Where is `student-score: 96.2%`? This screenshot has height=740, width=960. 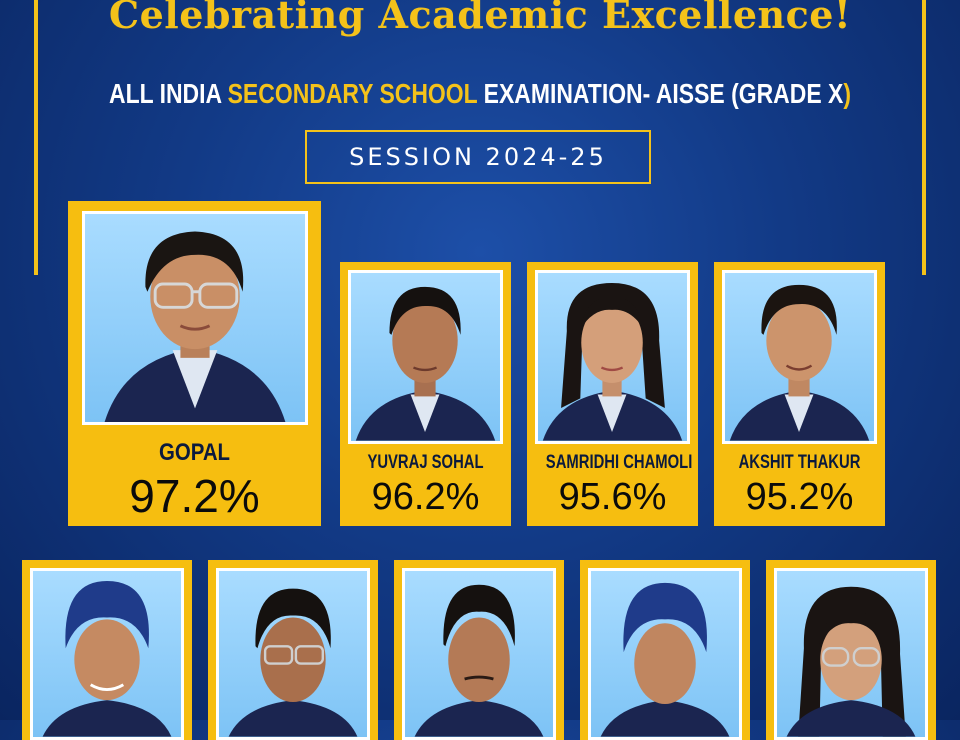 student-score: 96.2% is located at coordinates (425, 497).